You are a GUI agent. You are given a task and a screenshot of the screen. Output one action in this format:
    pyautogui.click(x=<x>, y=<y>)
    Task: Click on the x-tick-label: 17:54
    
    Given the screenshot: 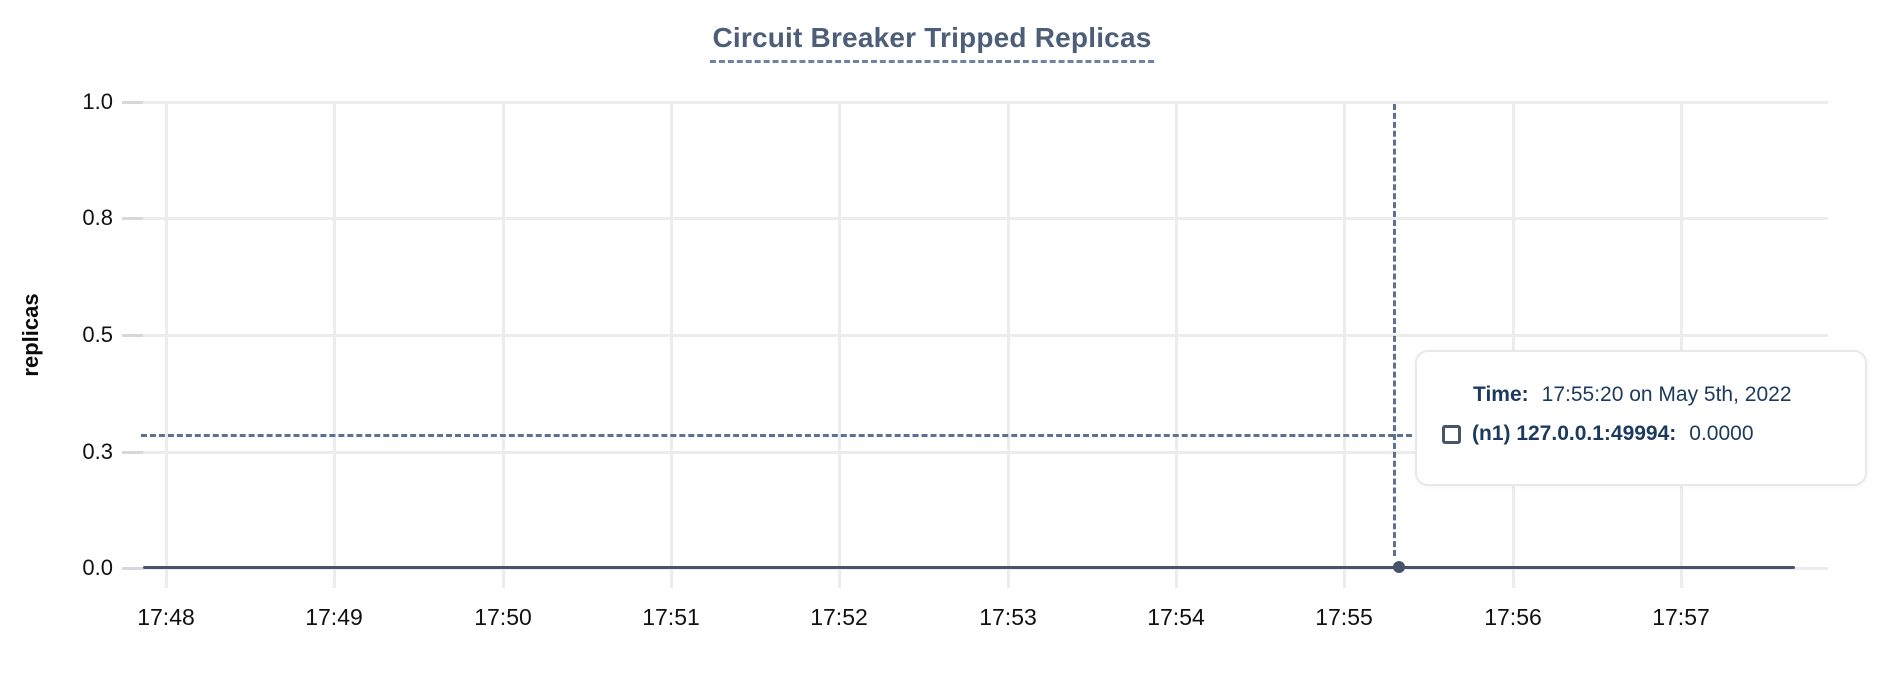 What is the action you would take?
    pyautogui.click(x=1176, y=617)
    